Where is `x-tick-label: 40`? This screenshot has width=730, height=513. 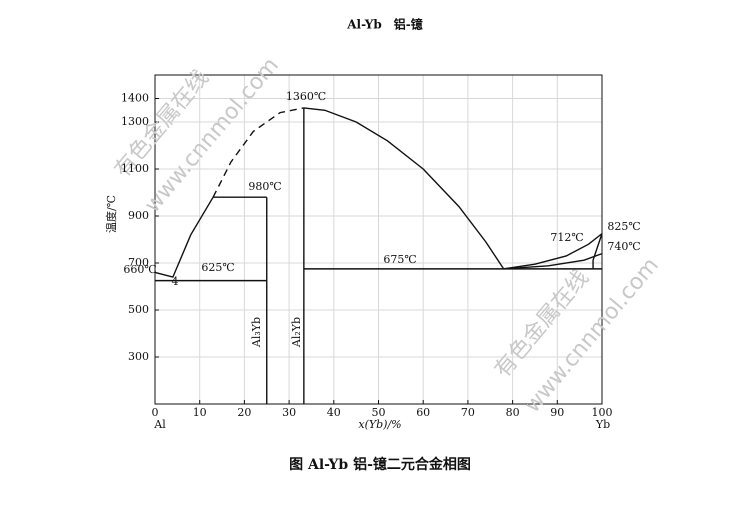 x-tick-label: 40 is located at coordinates (334, 412).